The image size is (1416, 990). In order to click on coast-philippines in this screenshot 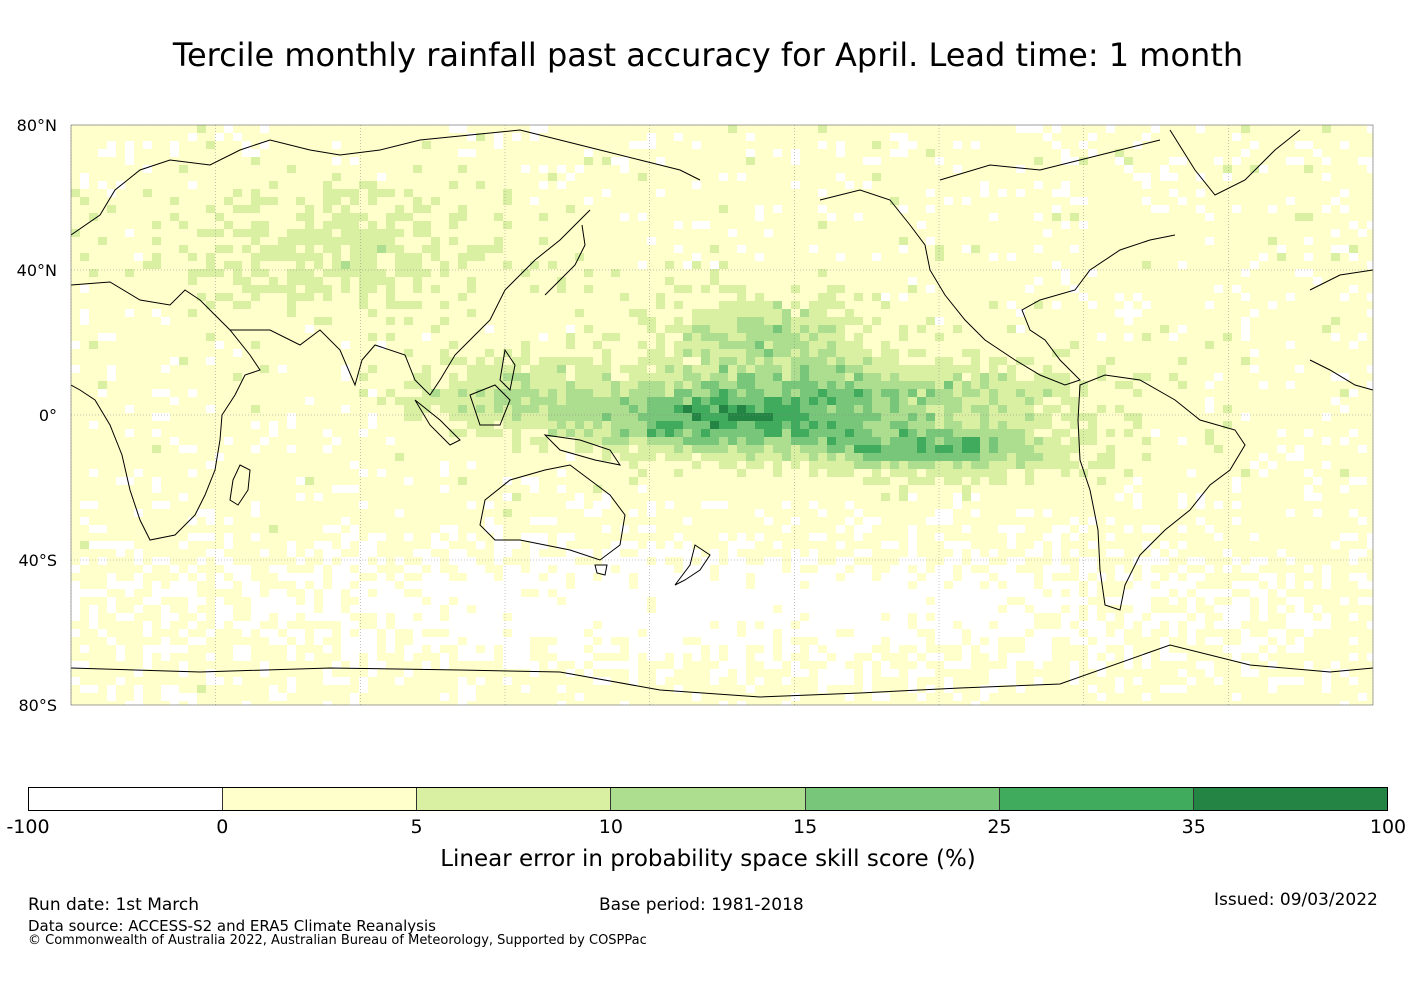, I will do `click(507, 370)`.